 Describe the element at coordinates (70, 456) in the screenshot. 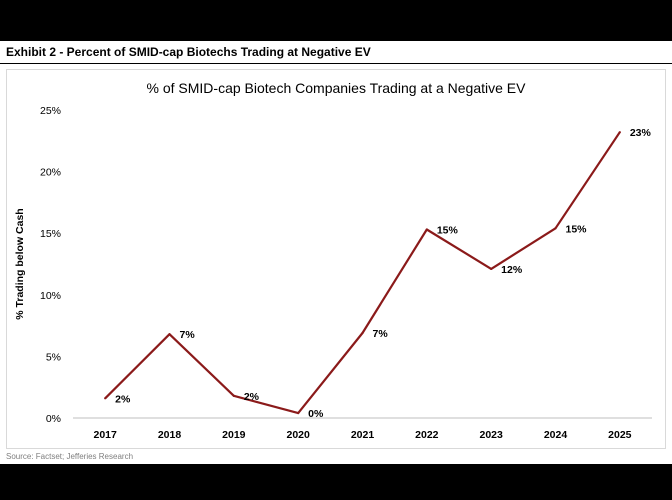

I see `source-note: Source: Factset; Jefferies Research` at that location.